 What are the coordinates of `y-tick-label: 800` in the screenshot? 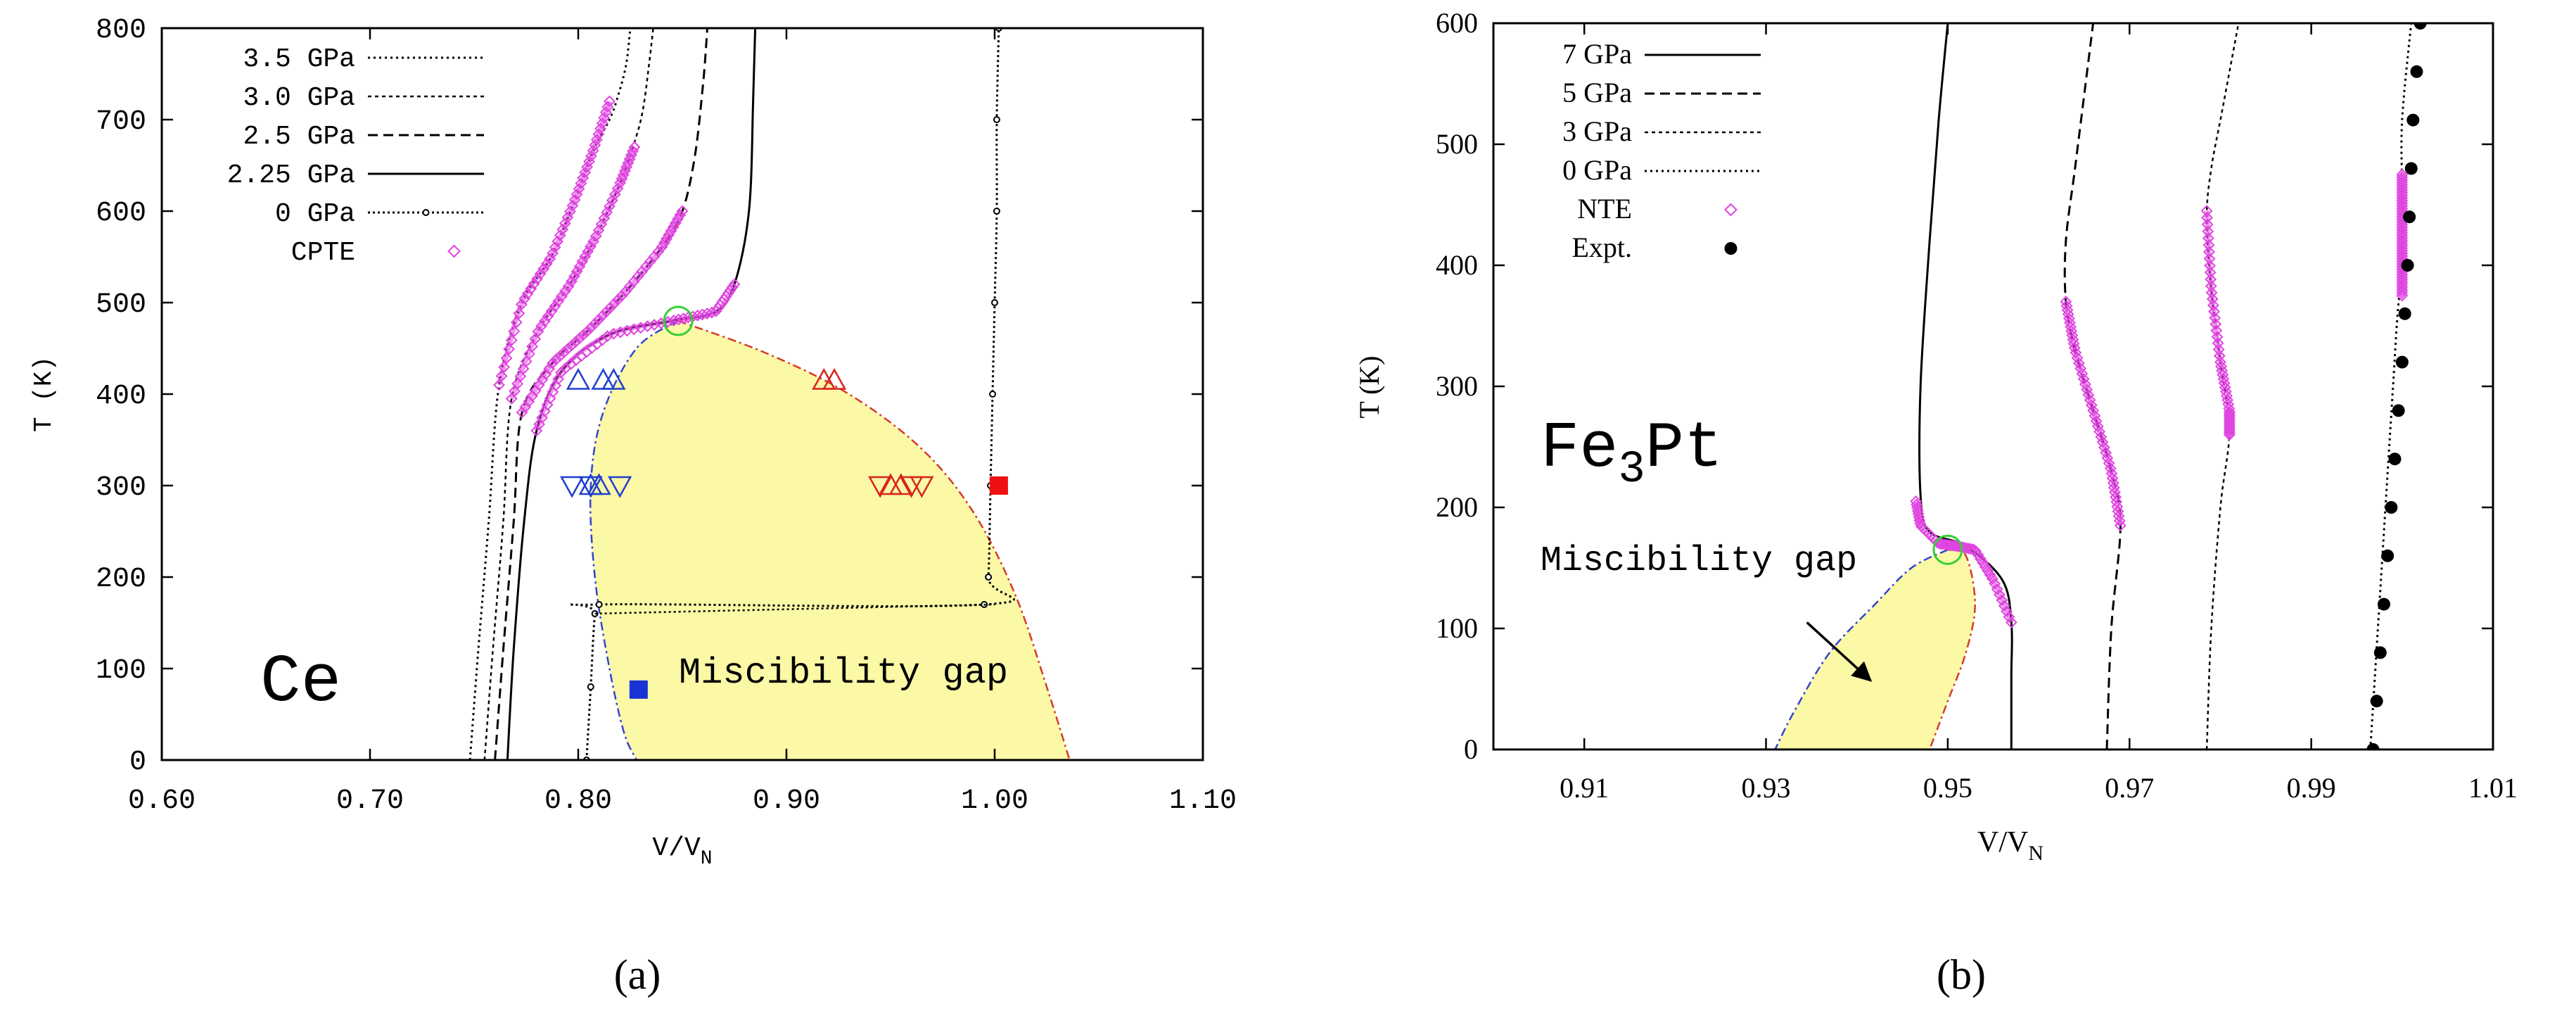 It's located at (121, 31).